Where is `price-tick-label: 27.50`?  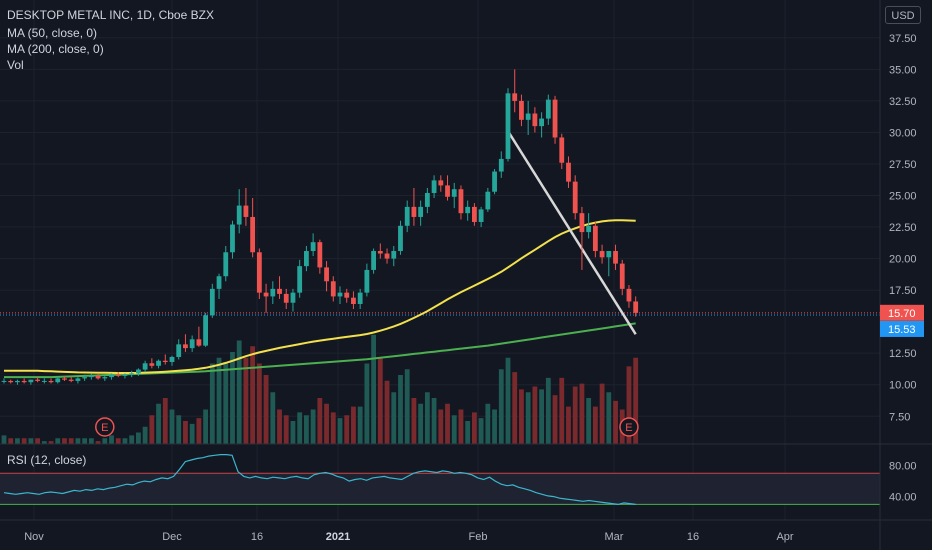 price-tick-label: 27.50 is located at coordinates (903, 165).